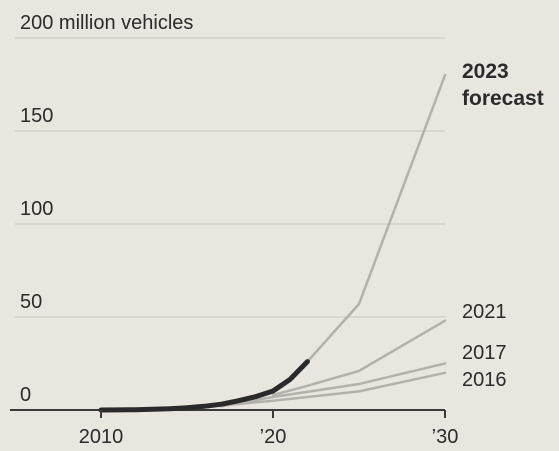 The image size is (559, 451). Describe the element at coordinates (31, 302) in the screenshot. I see `y-tick-label: 50` at that location.